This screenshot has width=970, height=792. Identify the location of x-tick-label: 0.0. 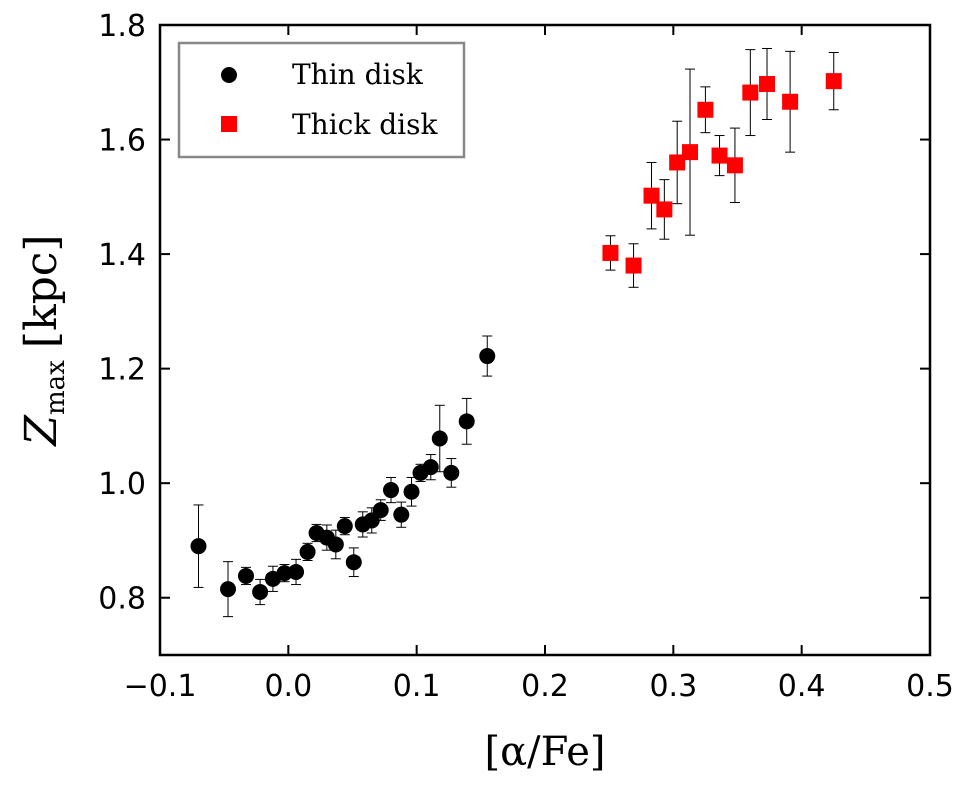
(288, 686).